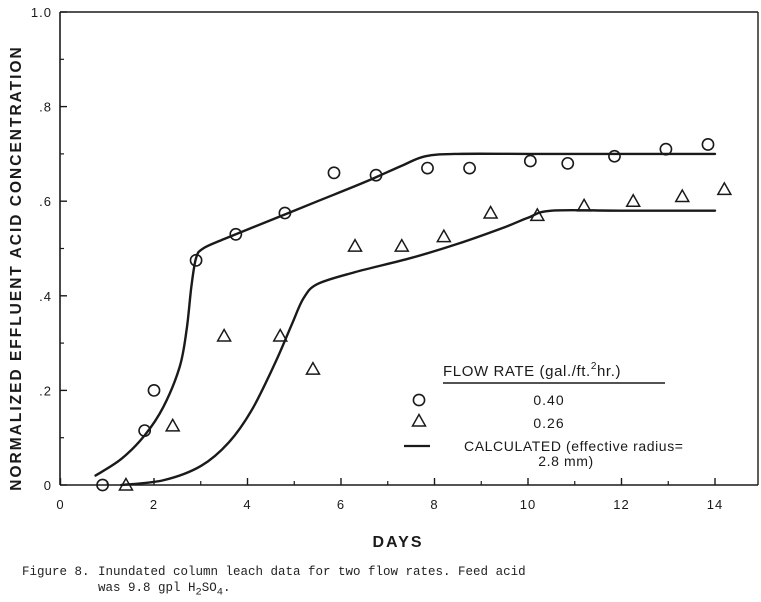 The height and width of the screenshot is (602, 761). What do you see at coordinates (548, 400) in the screenshot?
I see `legend-label-040: 0.40` at bounding box center [548, 400].